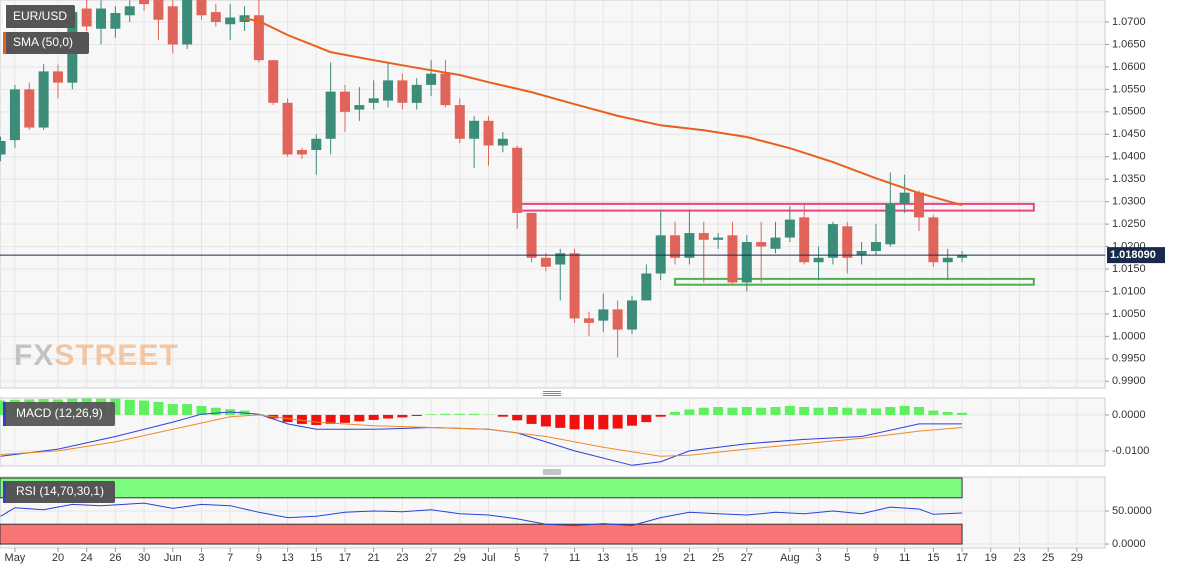 This screenshot has height=571, width=1182. I want to click on rsi-label: RSI (14,70,30,1), so click(60, 491).